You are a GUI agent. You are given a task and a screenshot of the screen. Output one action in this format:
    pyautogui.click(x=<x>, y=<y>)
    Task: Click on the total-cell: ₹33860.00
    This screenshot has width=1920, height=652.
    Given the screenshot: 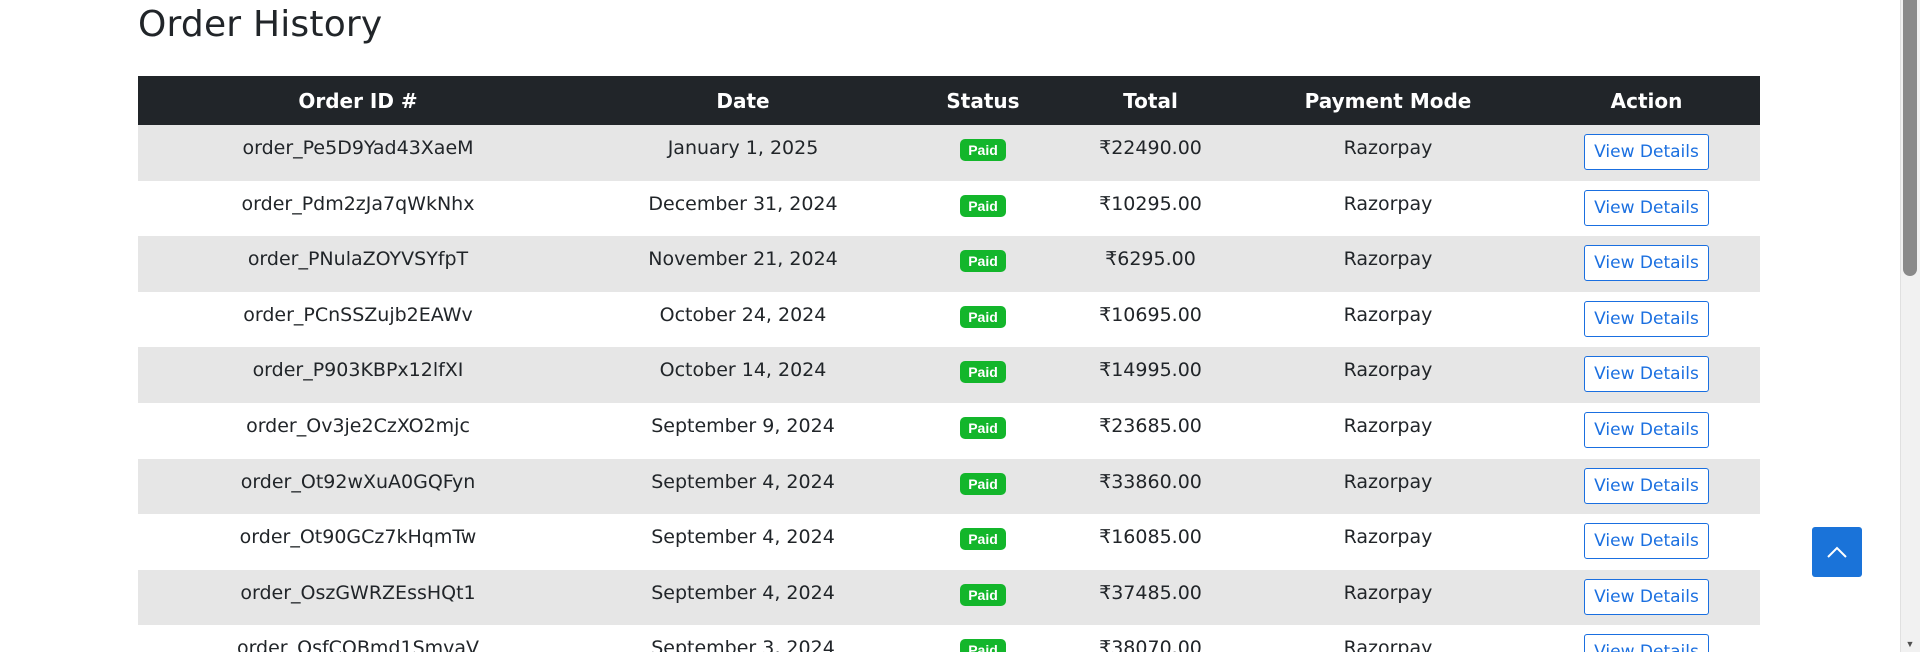 What is the action you would take?
    pyautogui.click(x=1150, y=481)
    